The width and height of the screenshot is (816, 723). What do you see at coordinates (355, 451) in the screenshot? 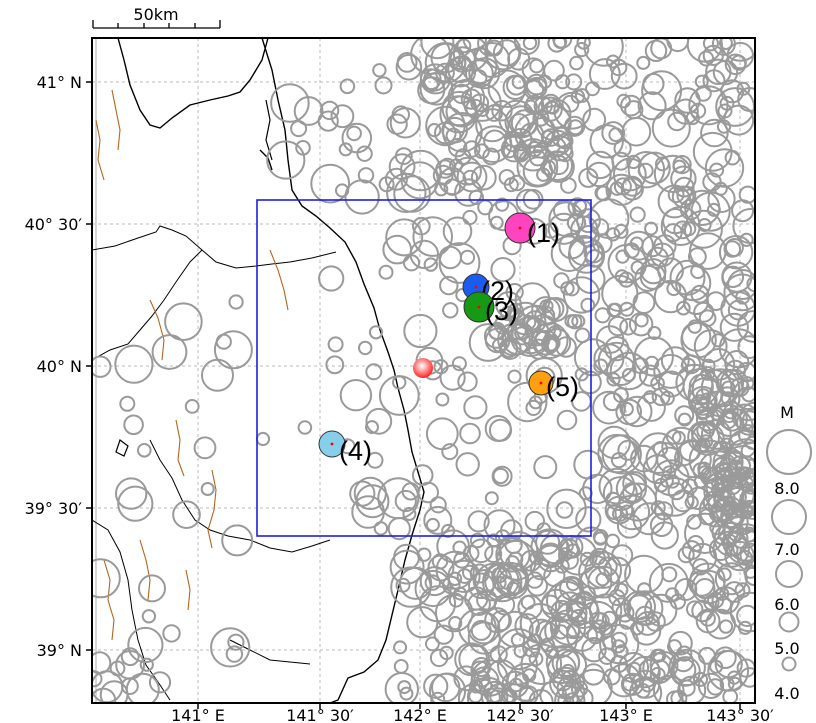
I see `event-4-label: (4)` at bounding box center [355, 451].